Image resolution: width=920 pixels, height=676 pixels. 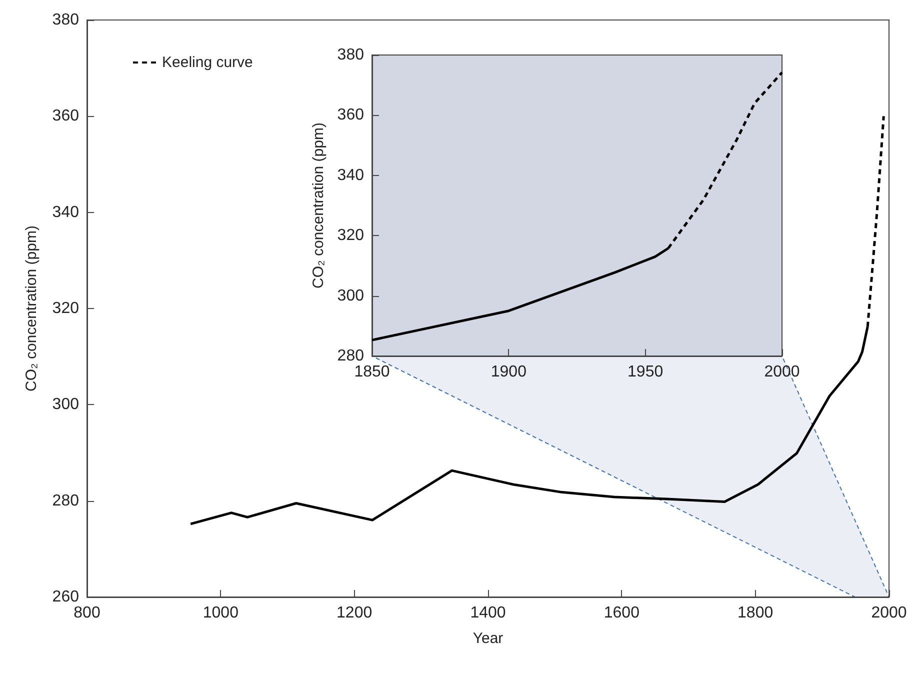 What do you see at coordinates (488, 638) in the screenshot?
I see `x-axis-title: Year` at bounding box center [488, 638].